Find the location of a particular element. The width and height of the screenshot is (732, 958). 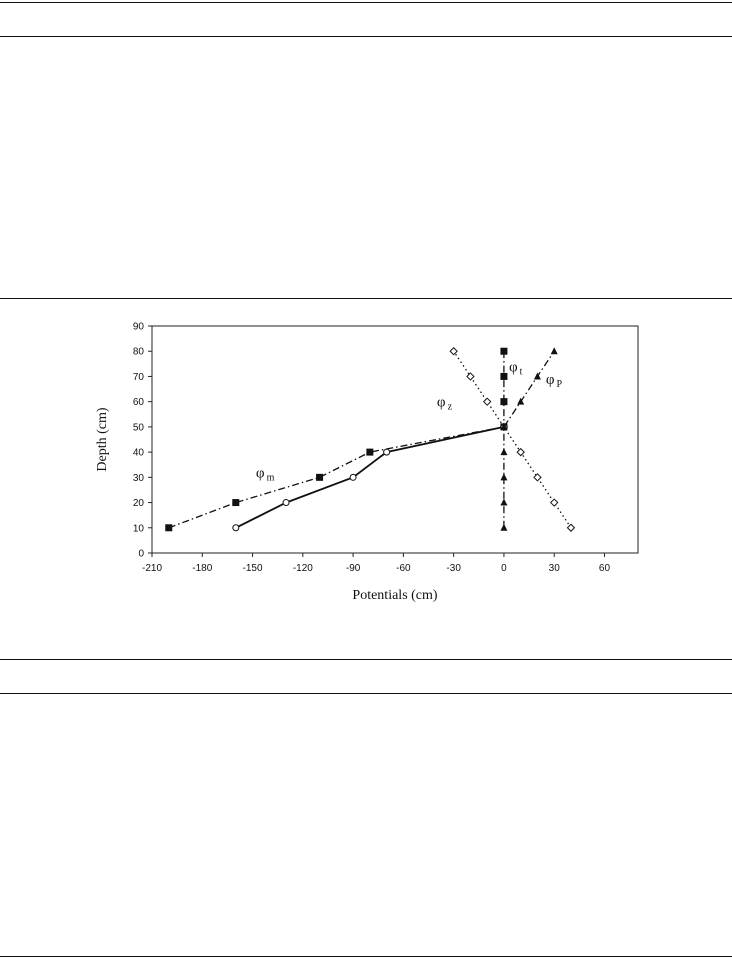

x-tick-label: -120 is located at coordinates (303, 568).